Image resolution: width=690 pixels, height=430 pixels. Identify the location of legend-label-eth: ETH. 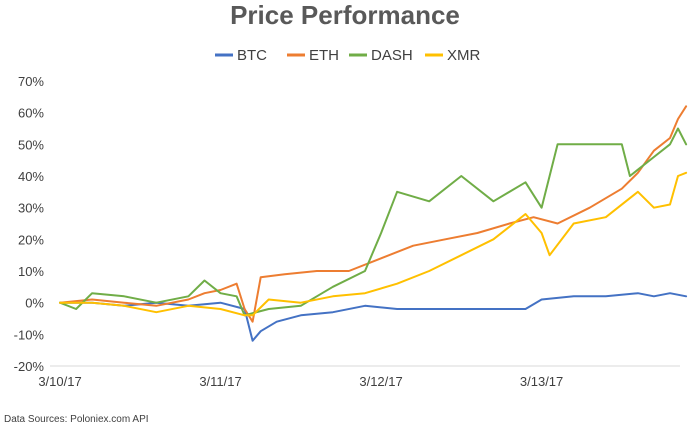
(324, 55).